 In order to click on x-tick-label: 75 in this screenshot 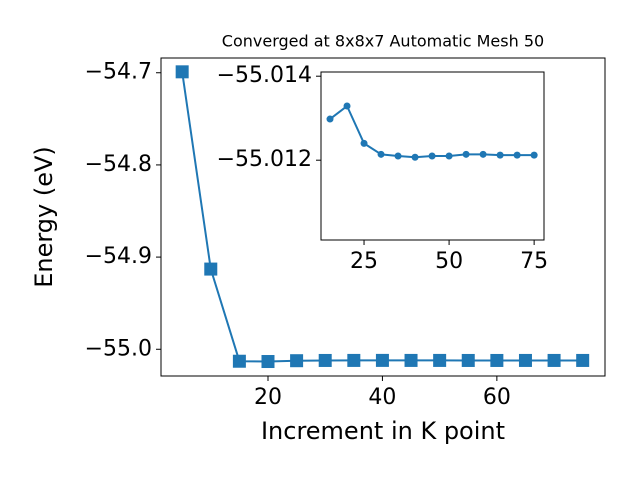, I will do `click(534, 261)`.